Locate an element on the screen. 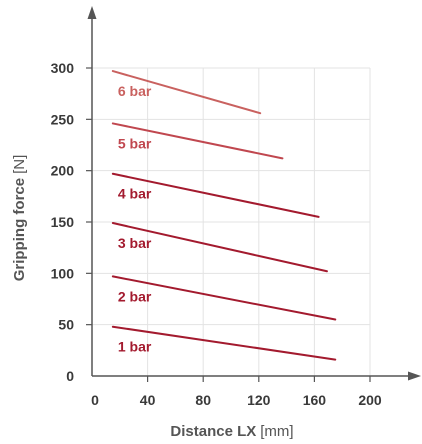 This screenshot has width=422, height=444. y-axis-arrow-icon is located at coordinates (92, 12).